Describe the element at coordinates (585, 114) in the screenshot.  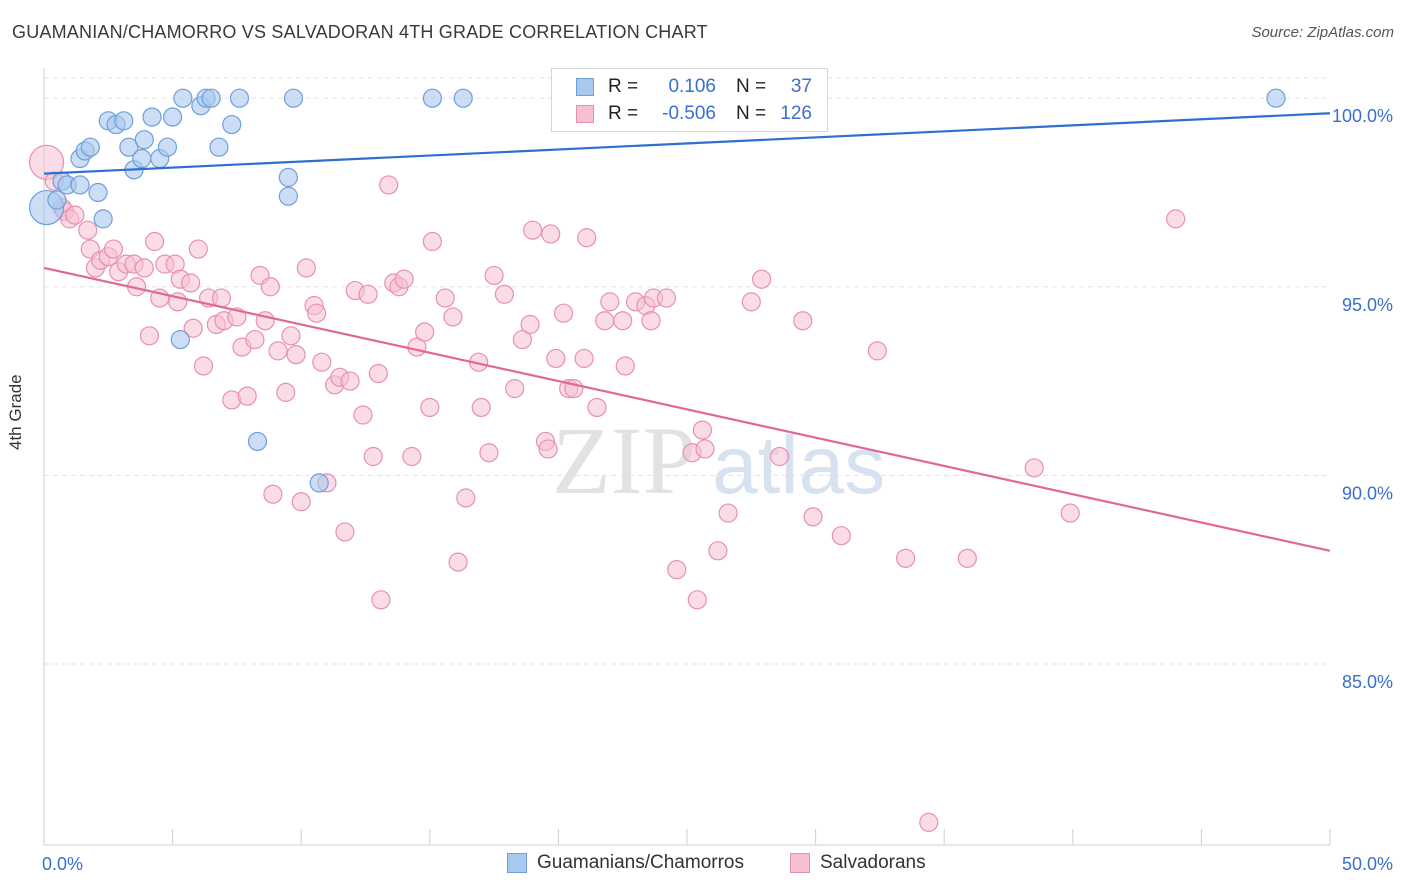
I see `legend-swatch-pink` at that location.